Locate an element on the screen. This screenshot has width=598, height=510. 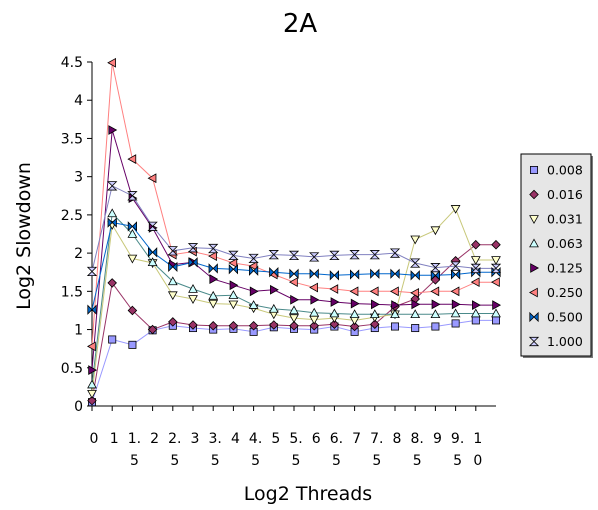
y-tick-label: 3.5 is located at coordinates (72, 139).